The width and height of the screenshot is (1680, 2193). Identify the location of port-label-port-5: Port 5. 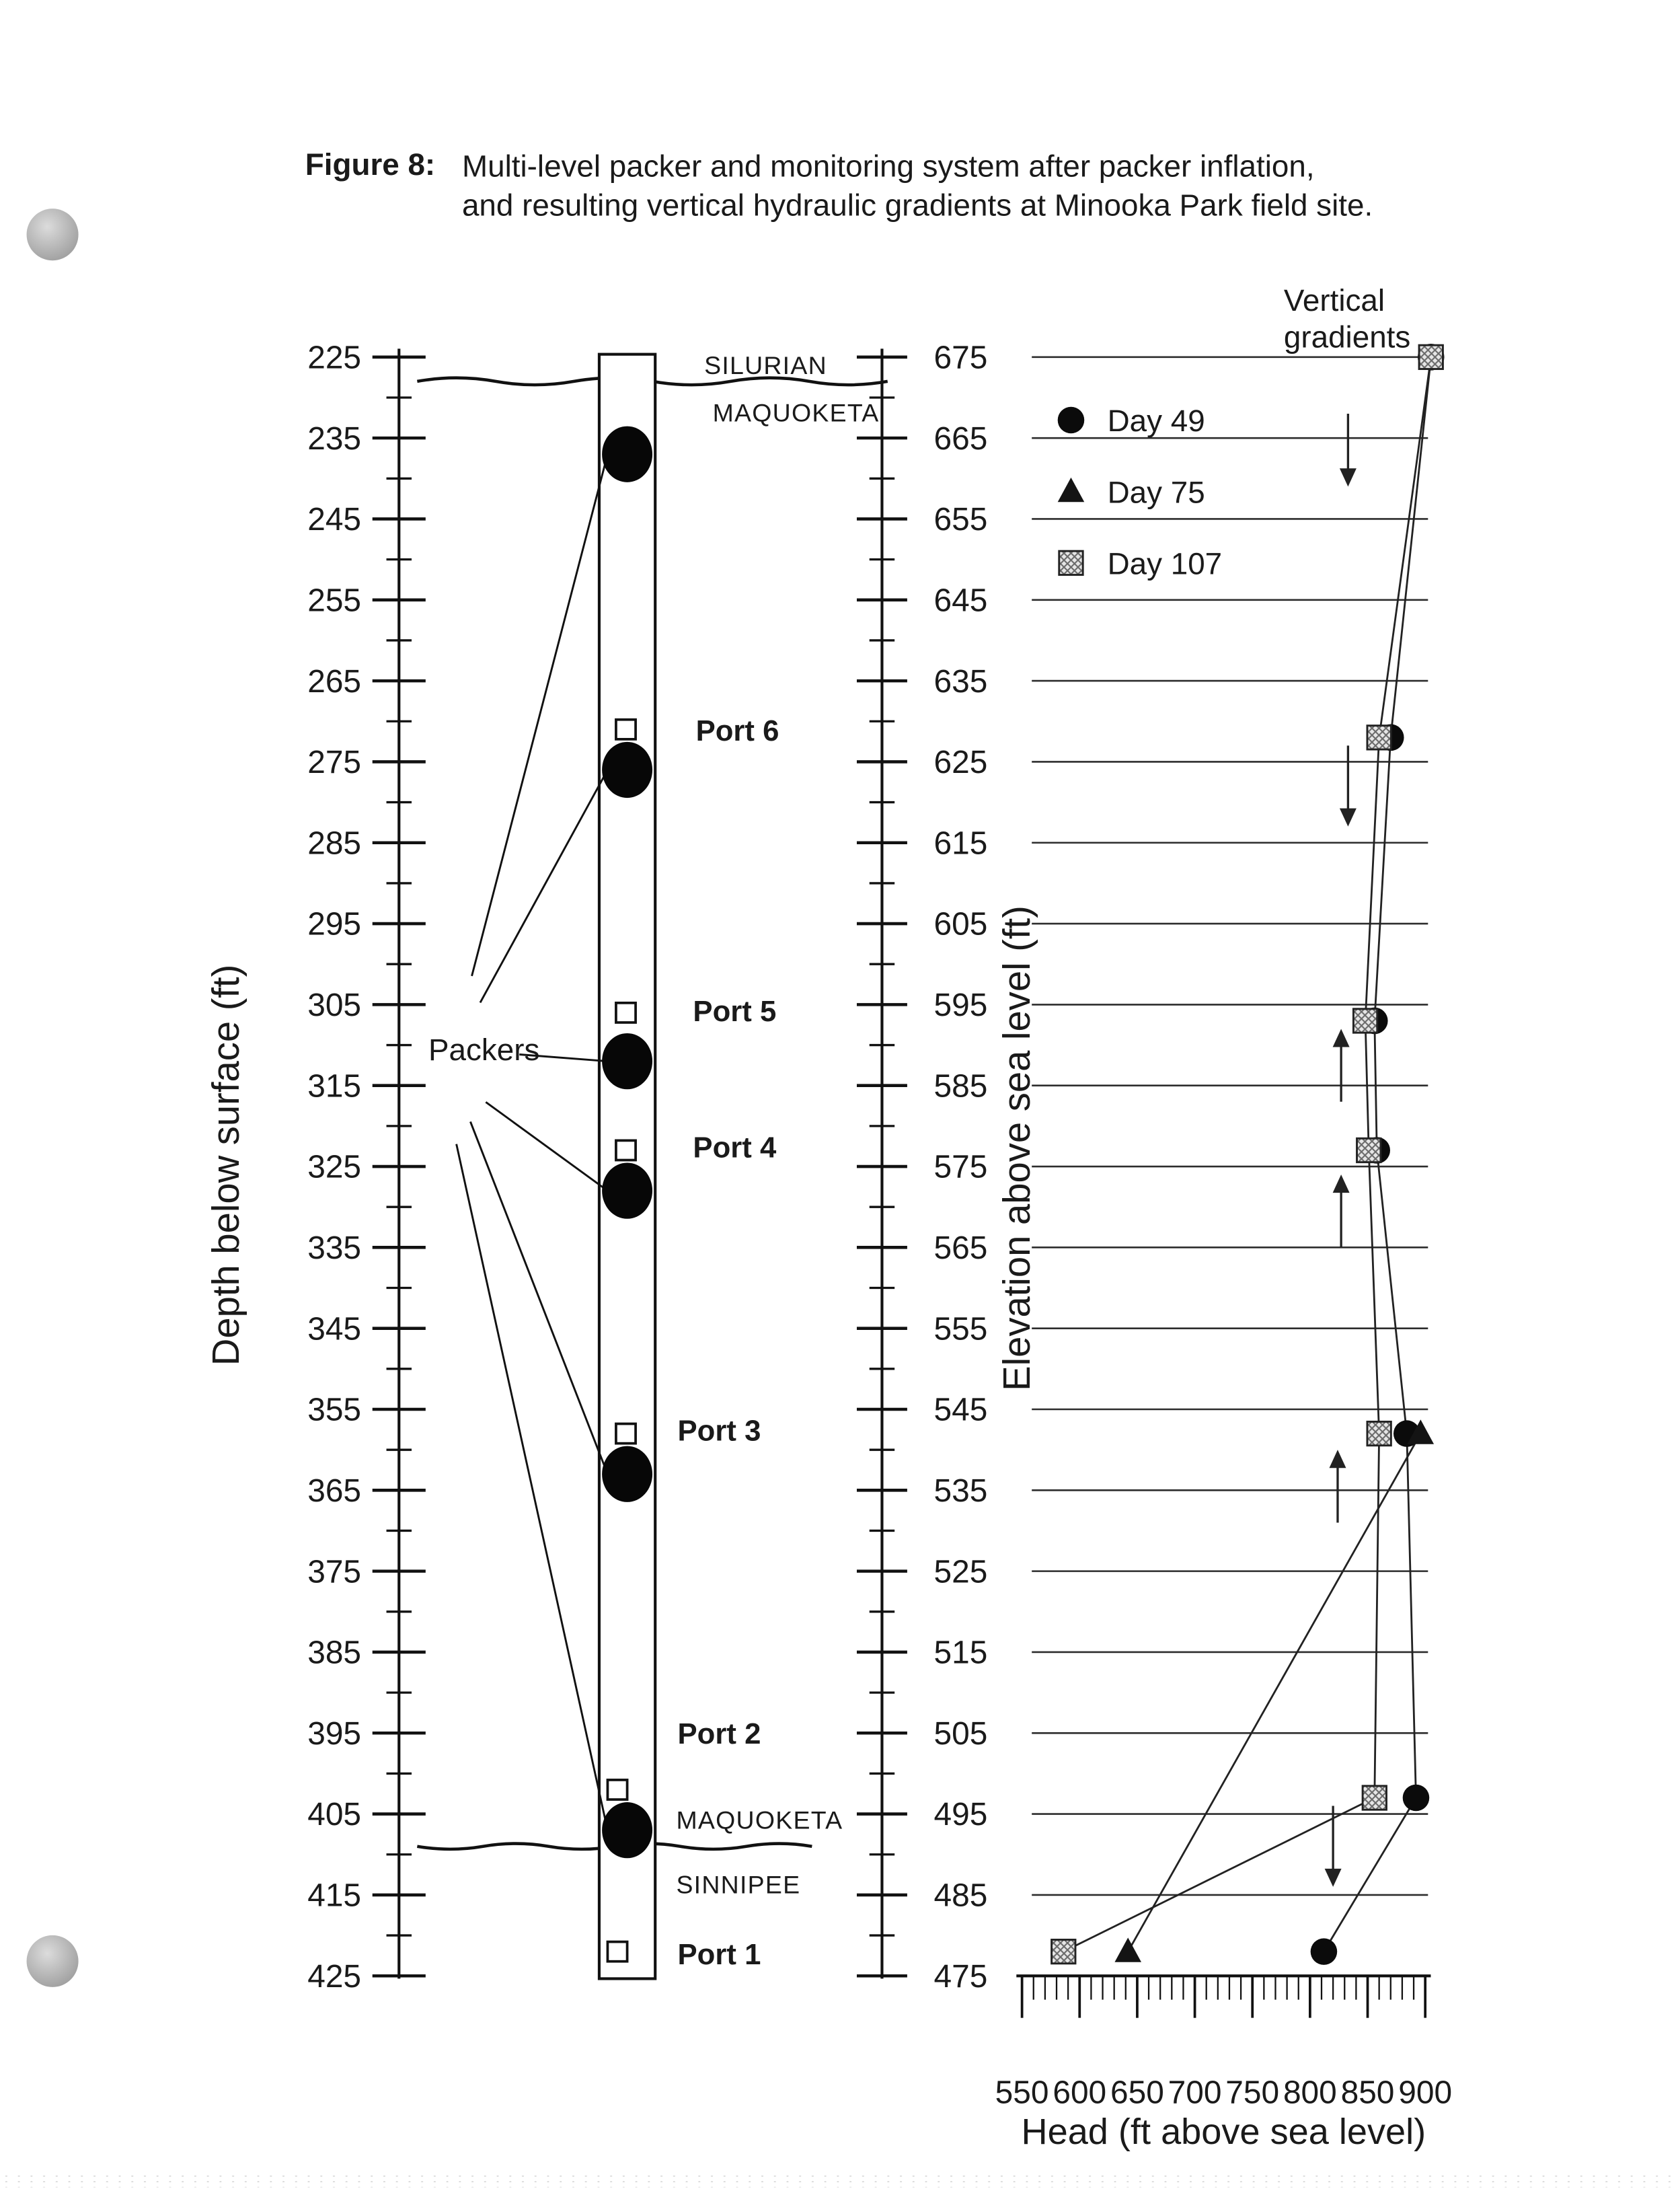
(735, 1011).